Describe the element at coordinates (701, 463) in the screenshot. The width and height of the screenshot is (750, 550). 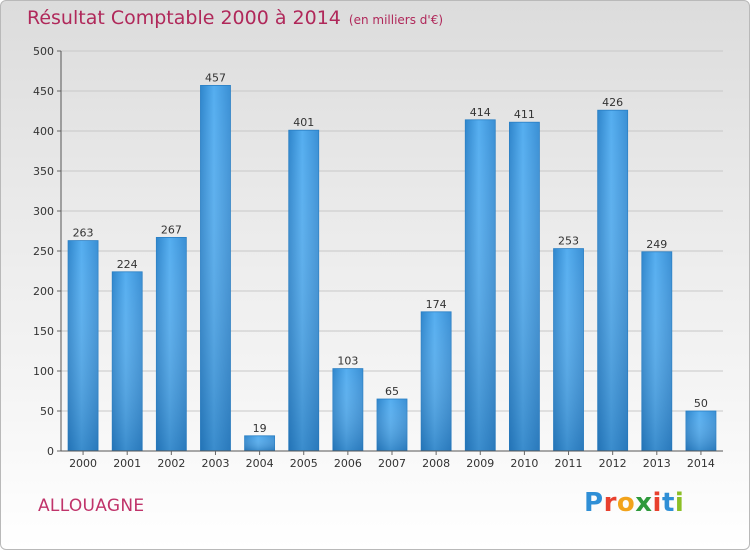
I see `x-tick-label: 2014` at that location.